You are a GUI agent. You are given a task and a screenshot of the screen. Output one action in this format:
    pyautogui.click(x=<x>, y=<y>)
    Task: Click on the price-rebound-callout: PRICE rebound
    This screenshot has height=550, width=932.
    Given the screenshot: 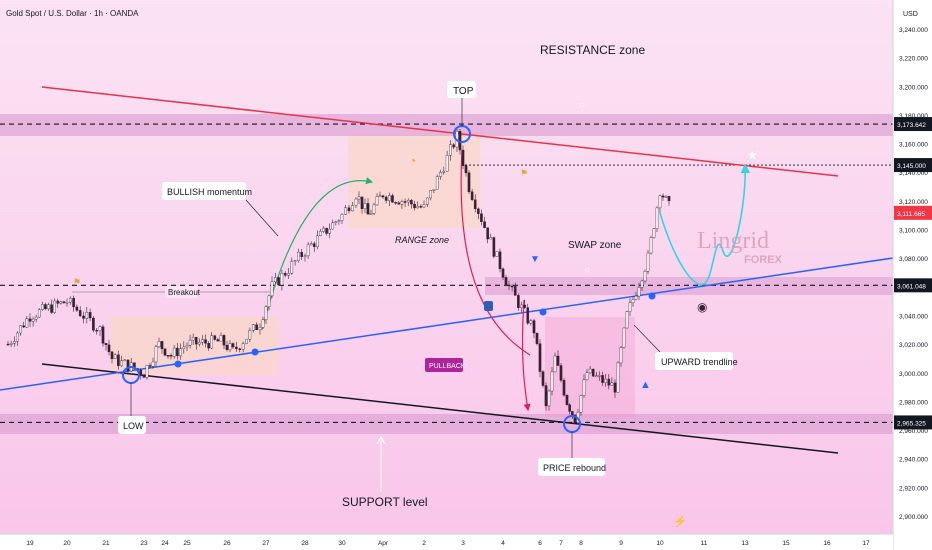 What is the action you would take?
    pyautogui.click(x=572, y=454)
    